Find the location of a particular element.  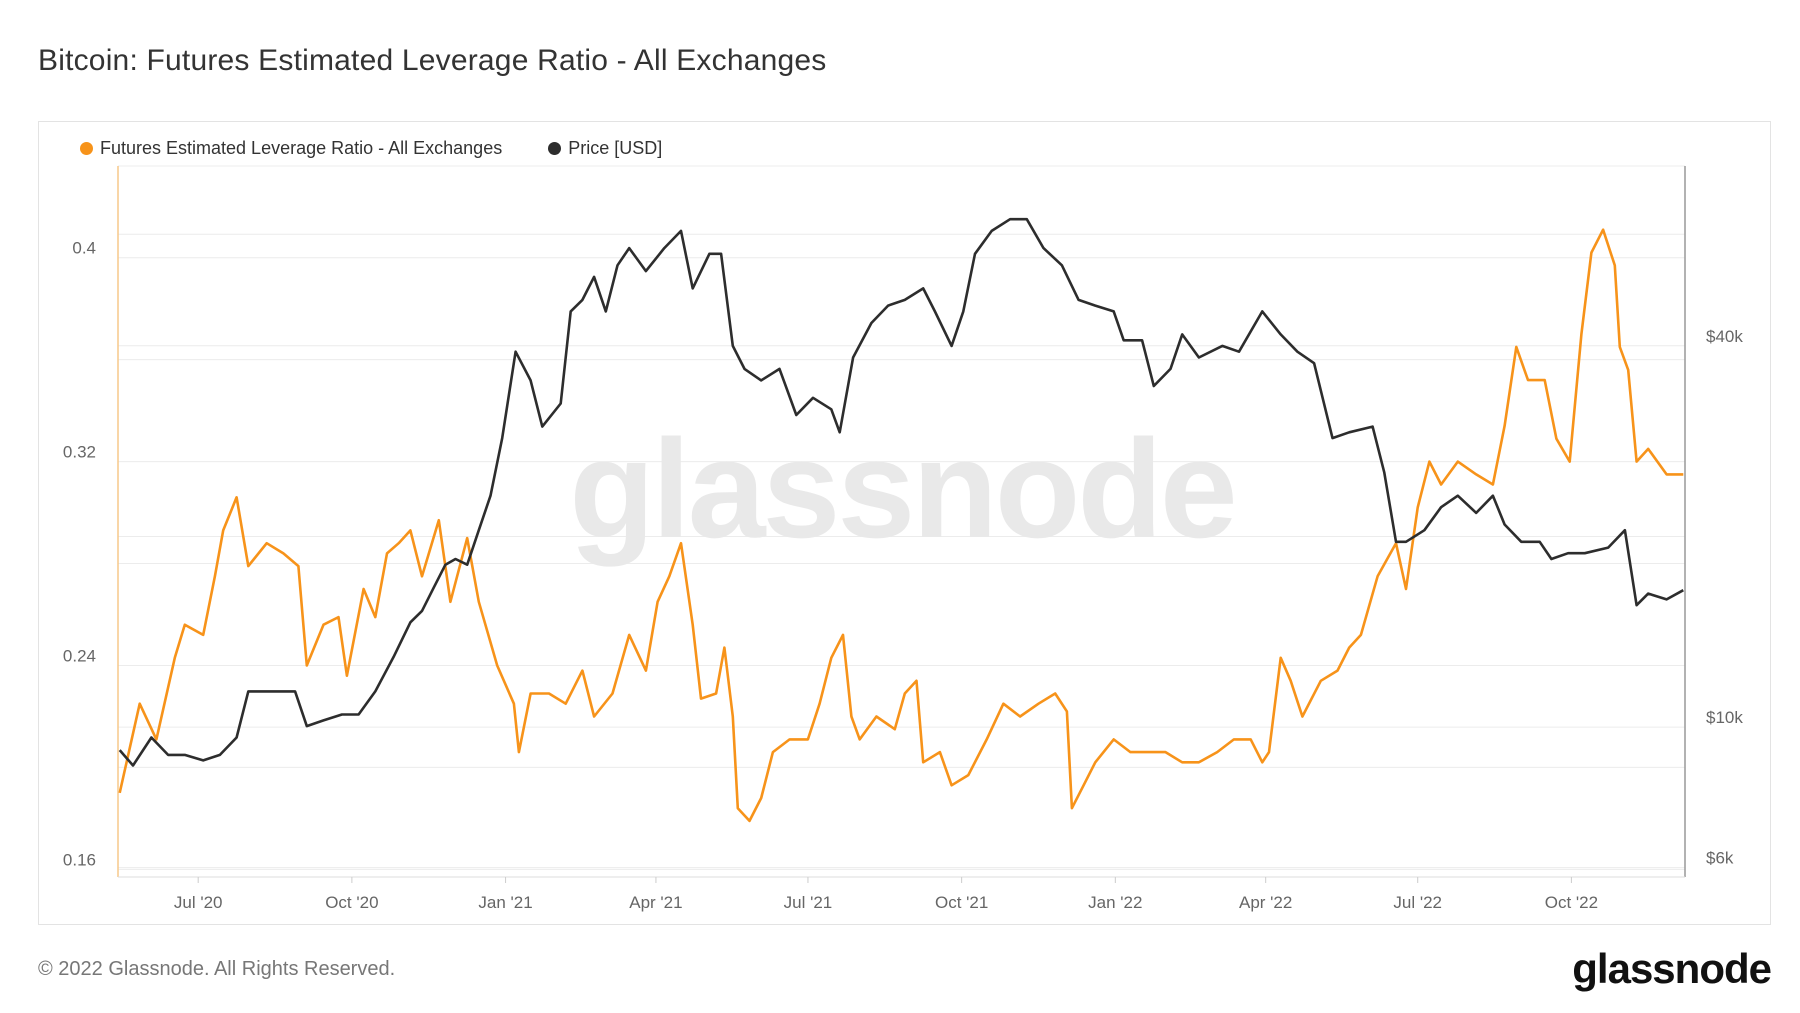

watermark: glassnode is located at coordinates (901, 488).